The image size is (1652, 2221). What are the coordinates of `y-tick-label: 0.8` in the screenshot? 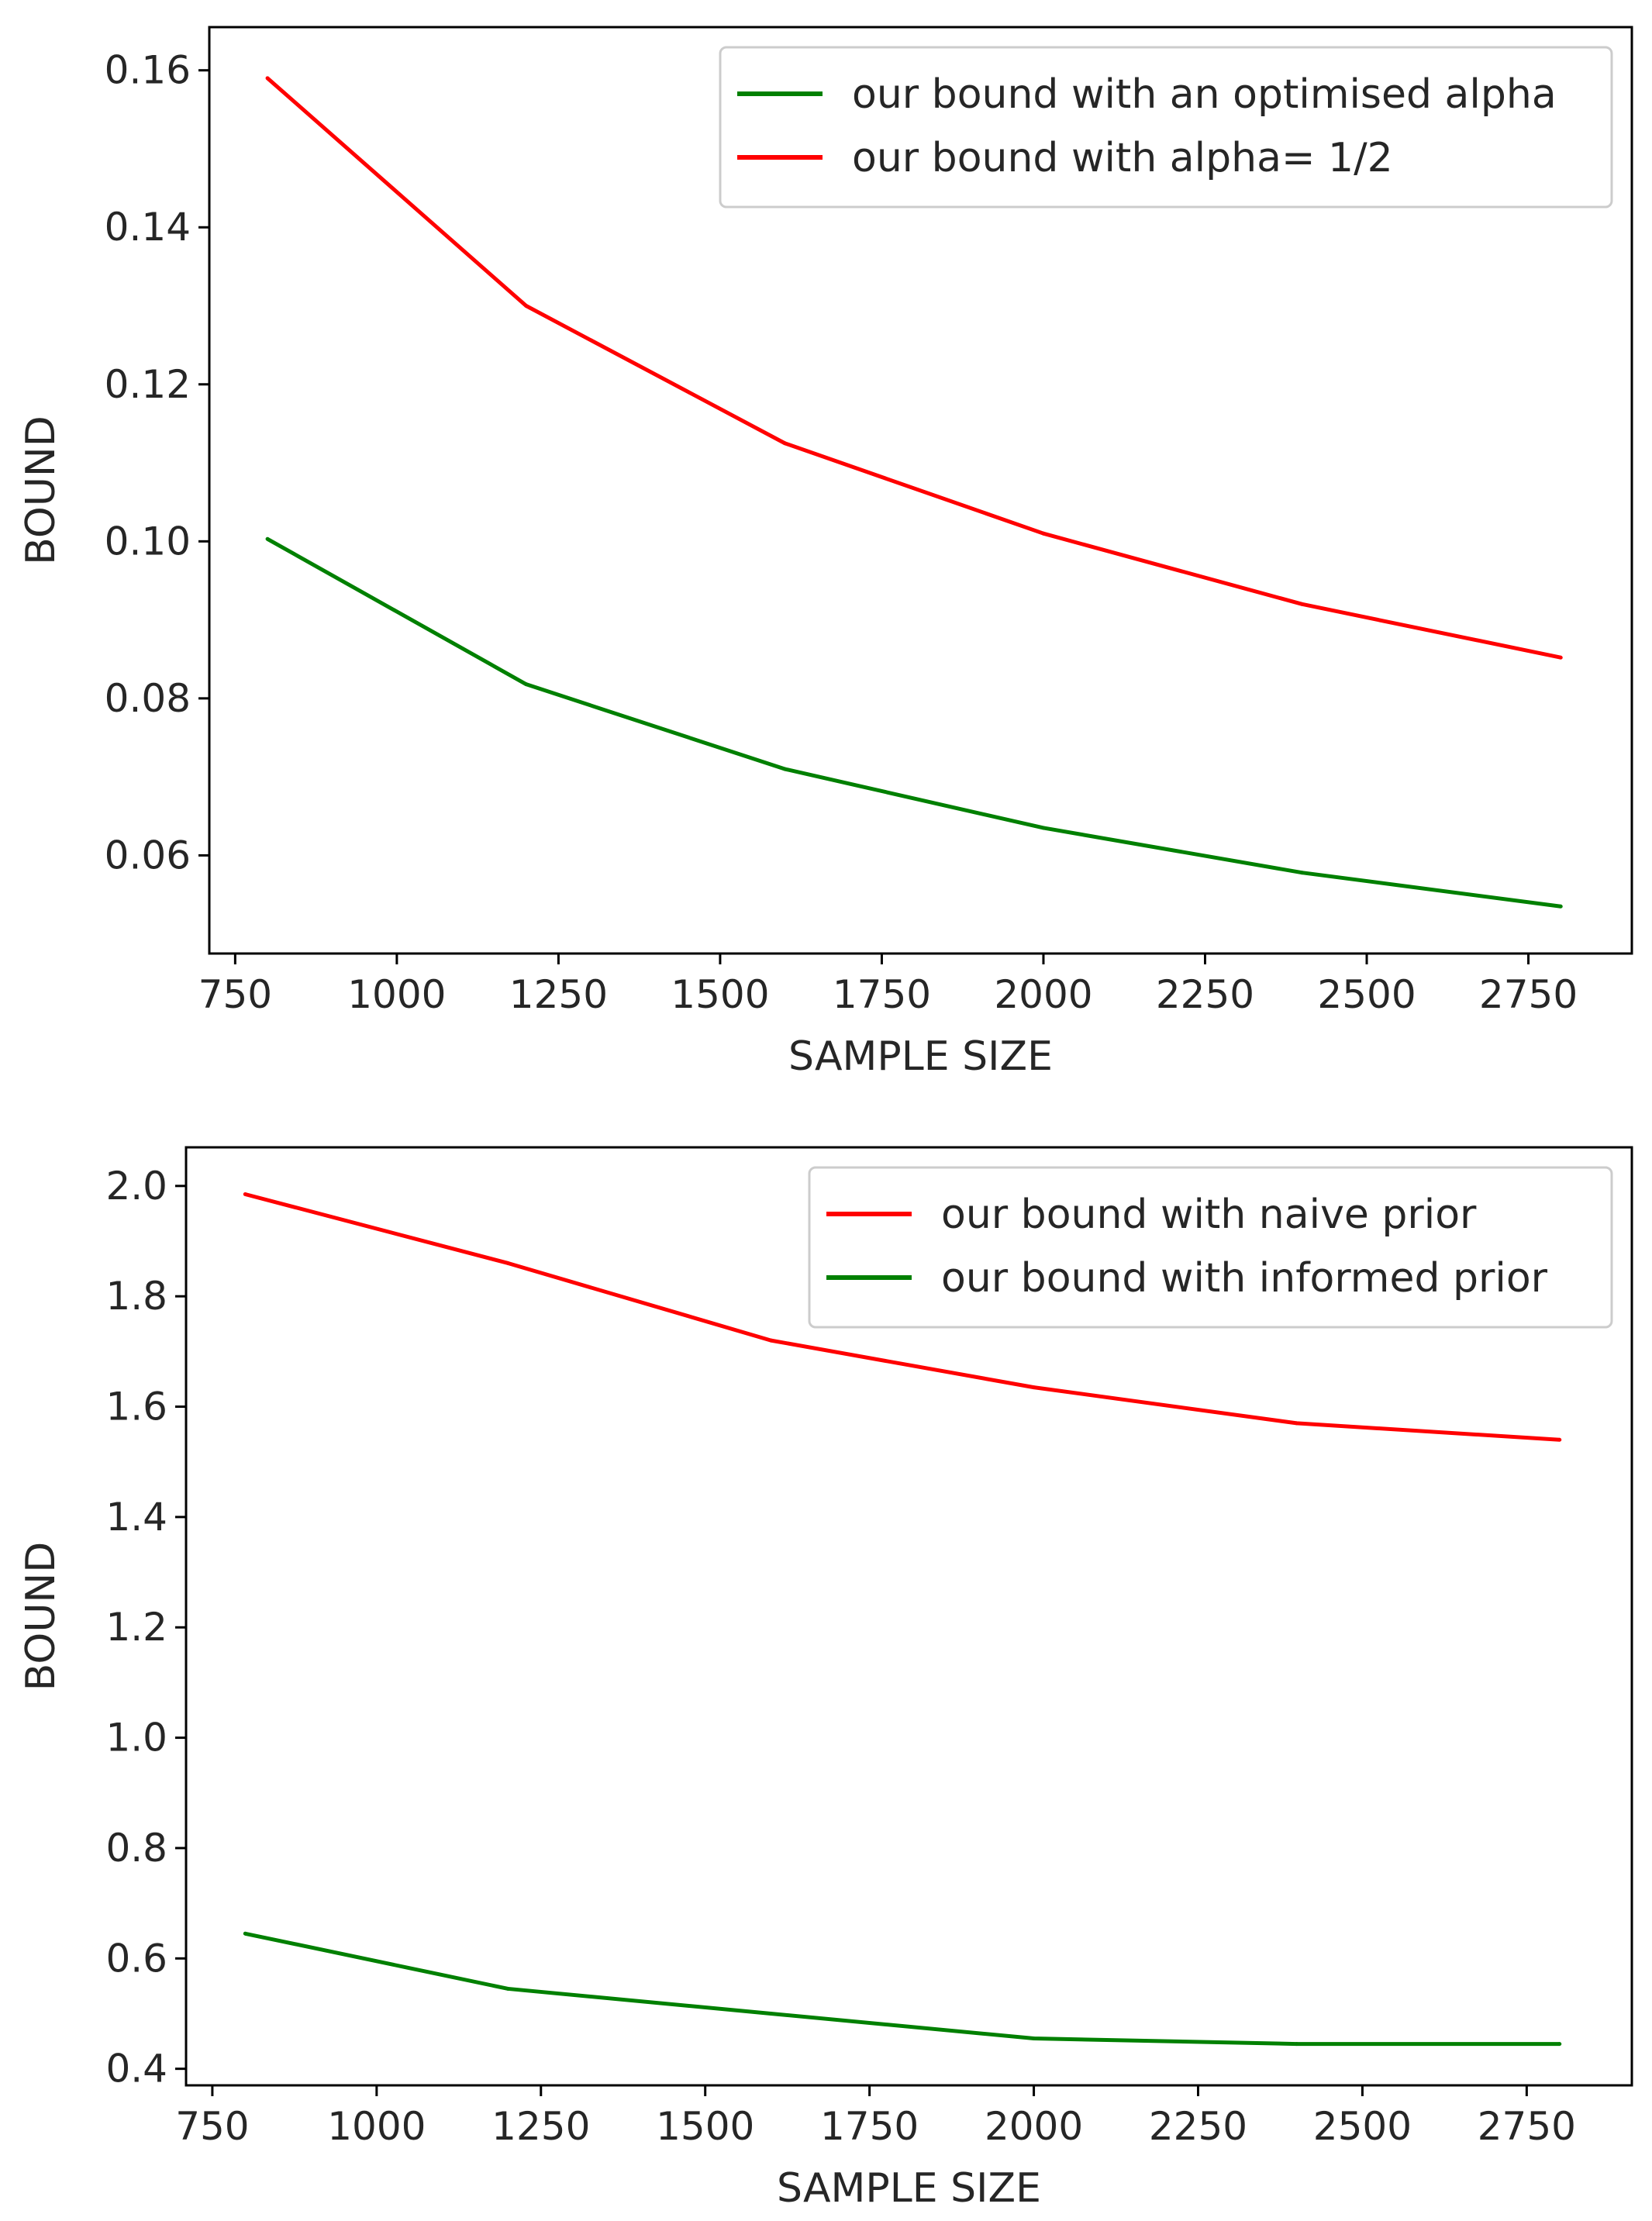 It's located at (136, 1849).